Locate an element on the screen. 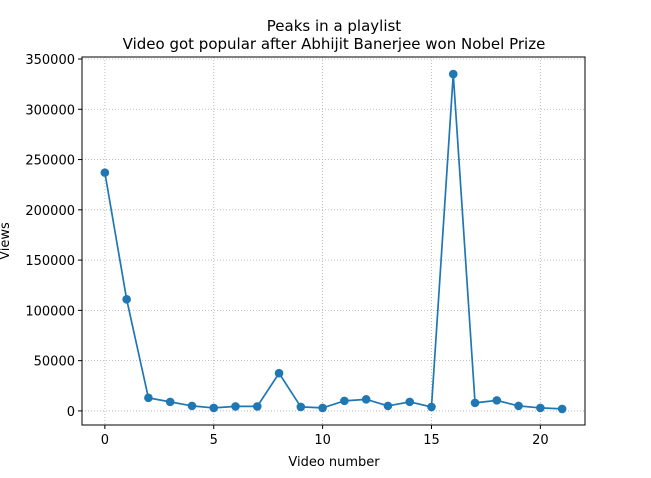 The width and height of the screenshot is (651, 478). y-tick-label: 300000 is located at coordinates (50, 110).